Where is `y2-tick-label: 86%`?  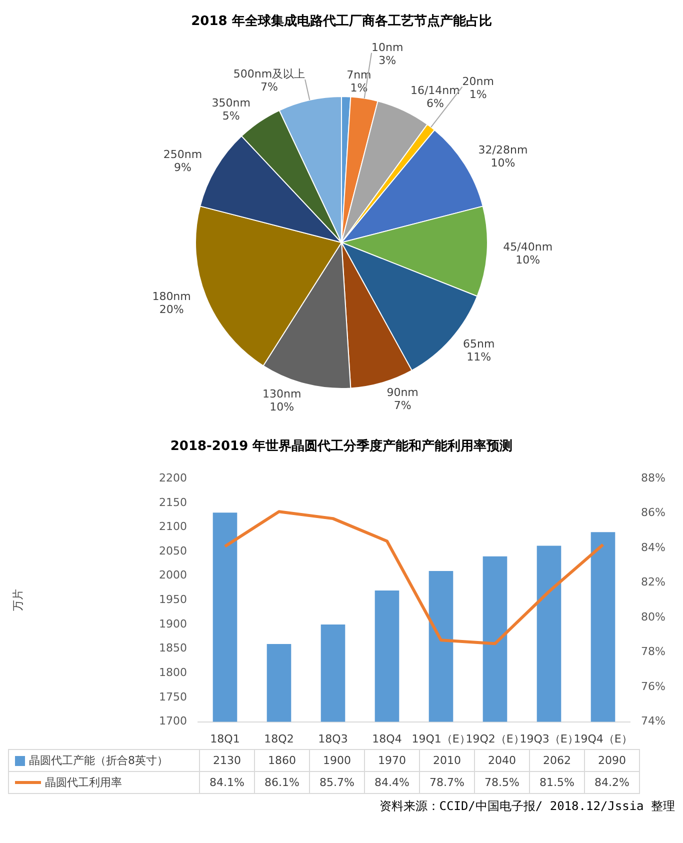
y2-tick-label: 86% is located at coordinates (653, 513).